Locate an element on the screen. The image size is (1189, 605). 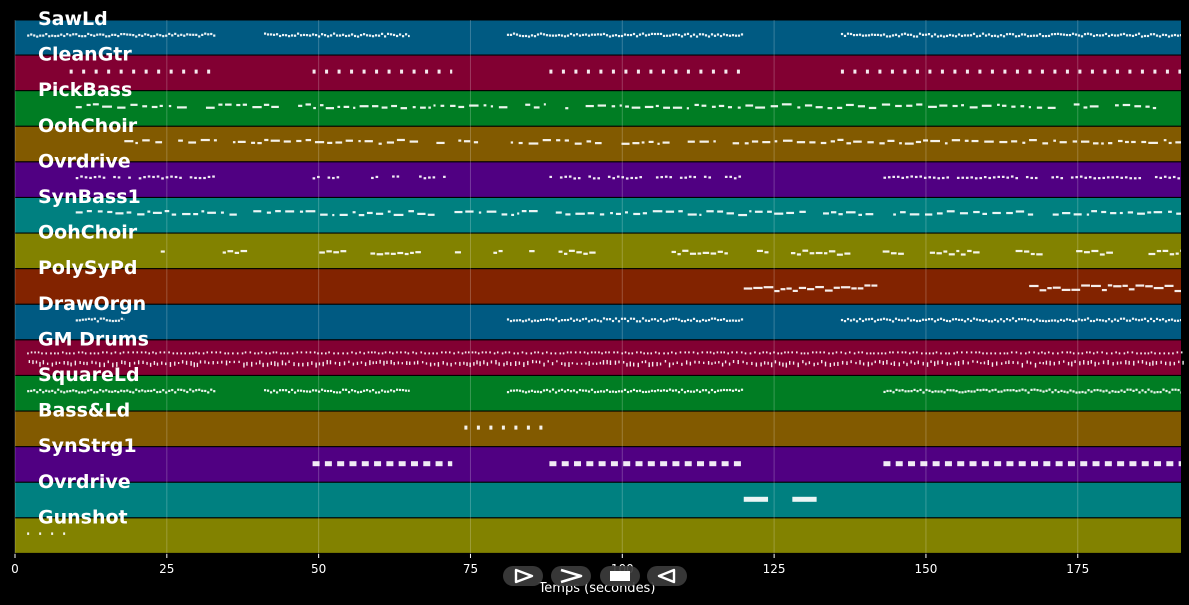
fast-forward-button is located at coordinates (571, 576).